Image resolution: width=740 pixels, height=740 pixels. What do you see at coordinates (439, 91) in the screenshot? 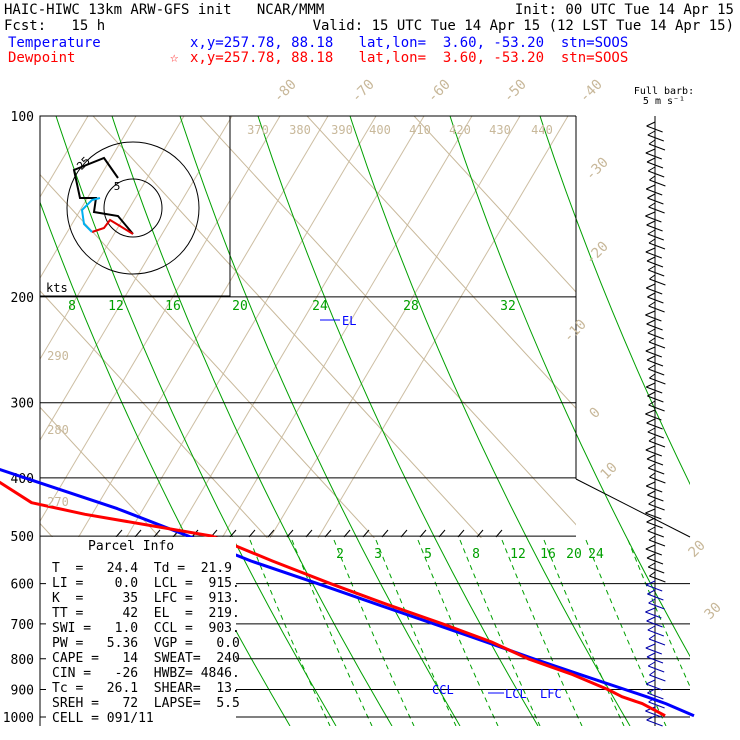
I see `isotherm-tick-label: -60` at bounding box center [439, 91].